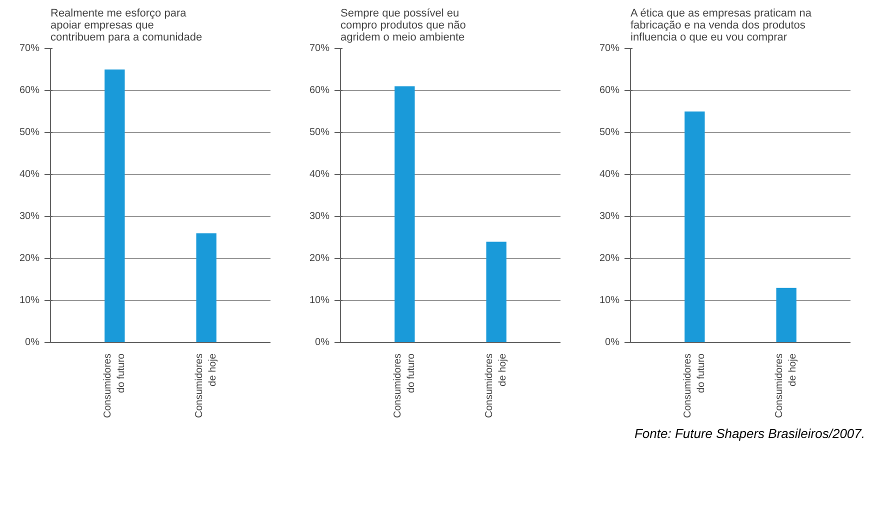 Image resolution: width=888 pixels, height=519 pixels. I want to click on chart-title: Sempre que possível eu compro produtos que não agridem o meio ambiente, so click(403, 26).